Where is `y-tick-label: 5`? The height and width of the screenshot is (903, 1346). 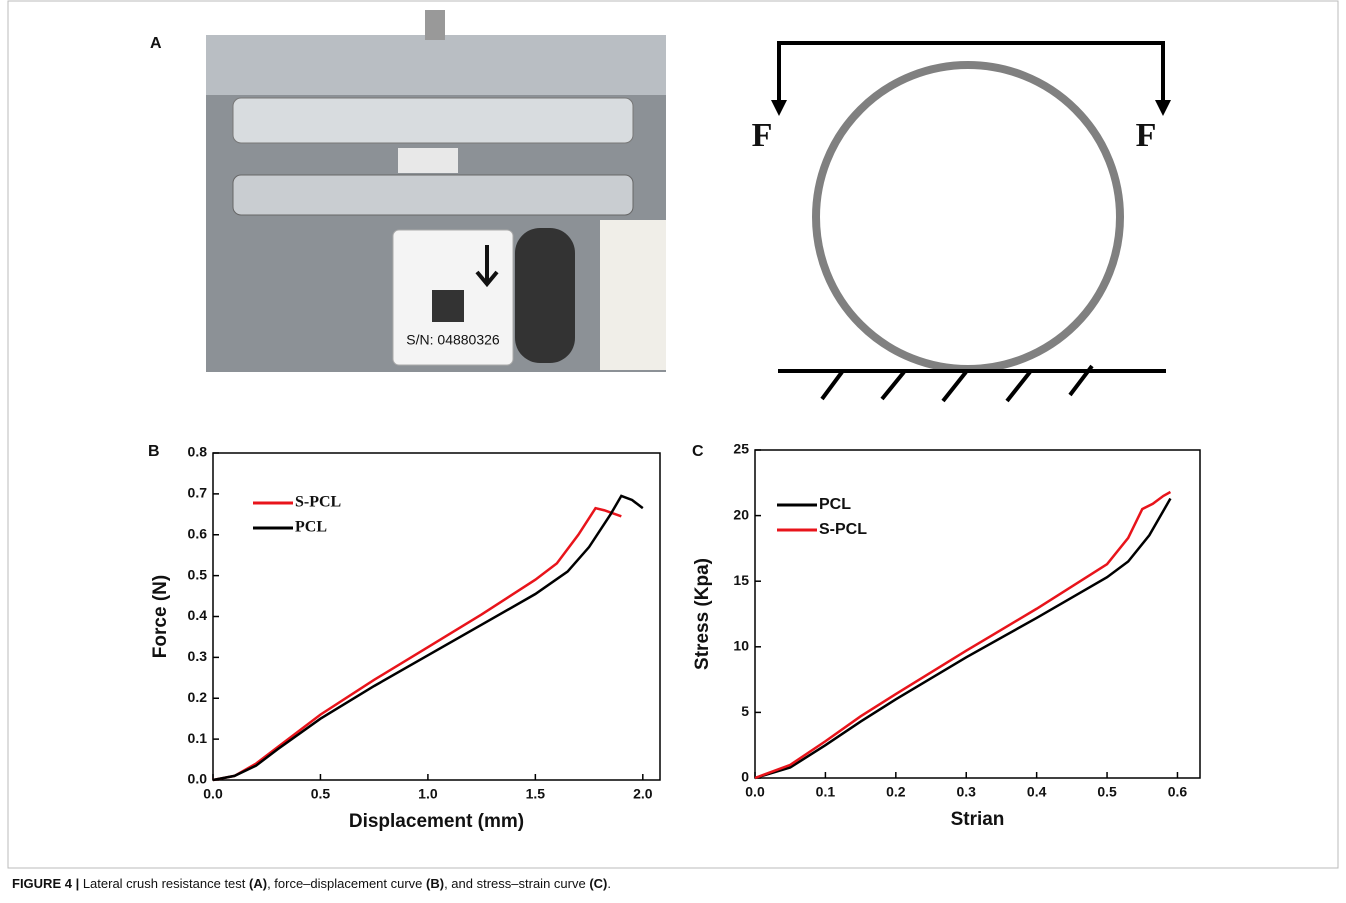 y-tick-label: 5 is located at coordinates (745, 711).